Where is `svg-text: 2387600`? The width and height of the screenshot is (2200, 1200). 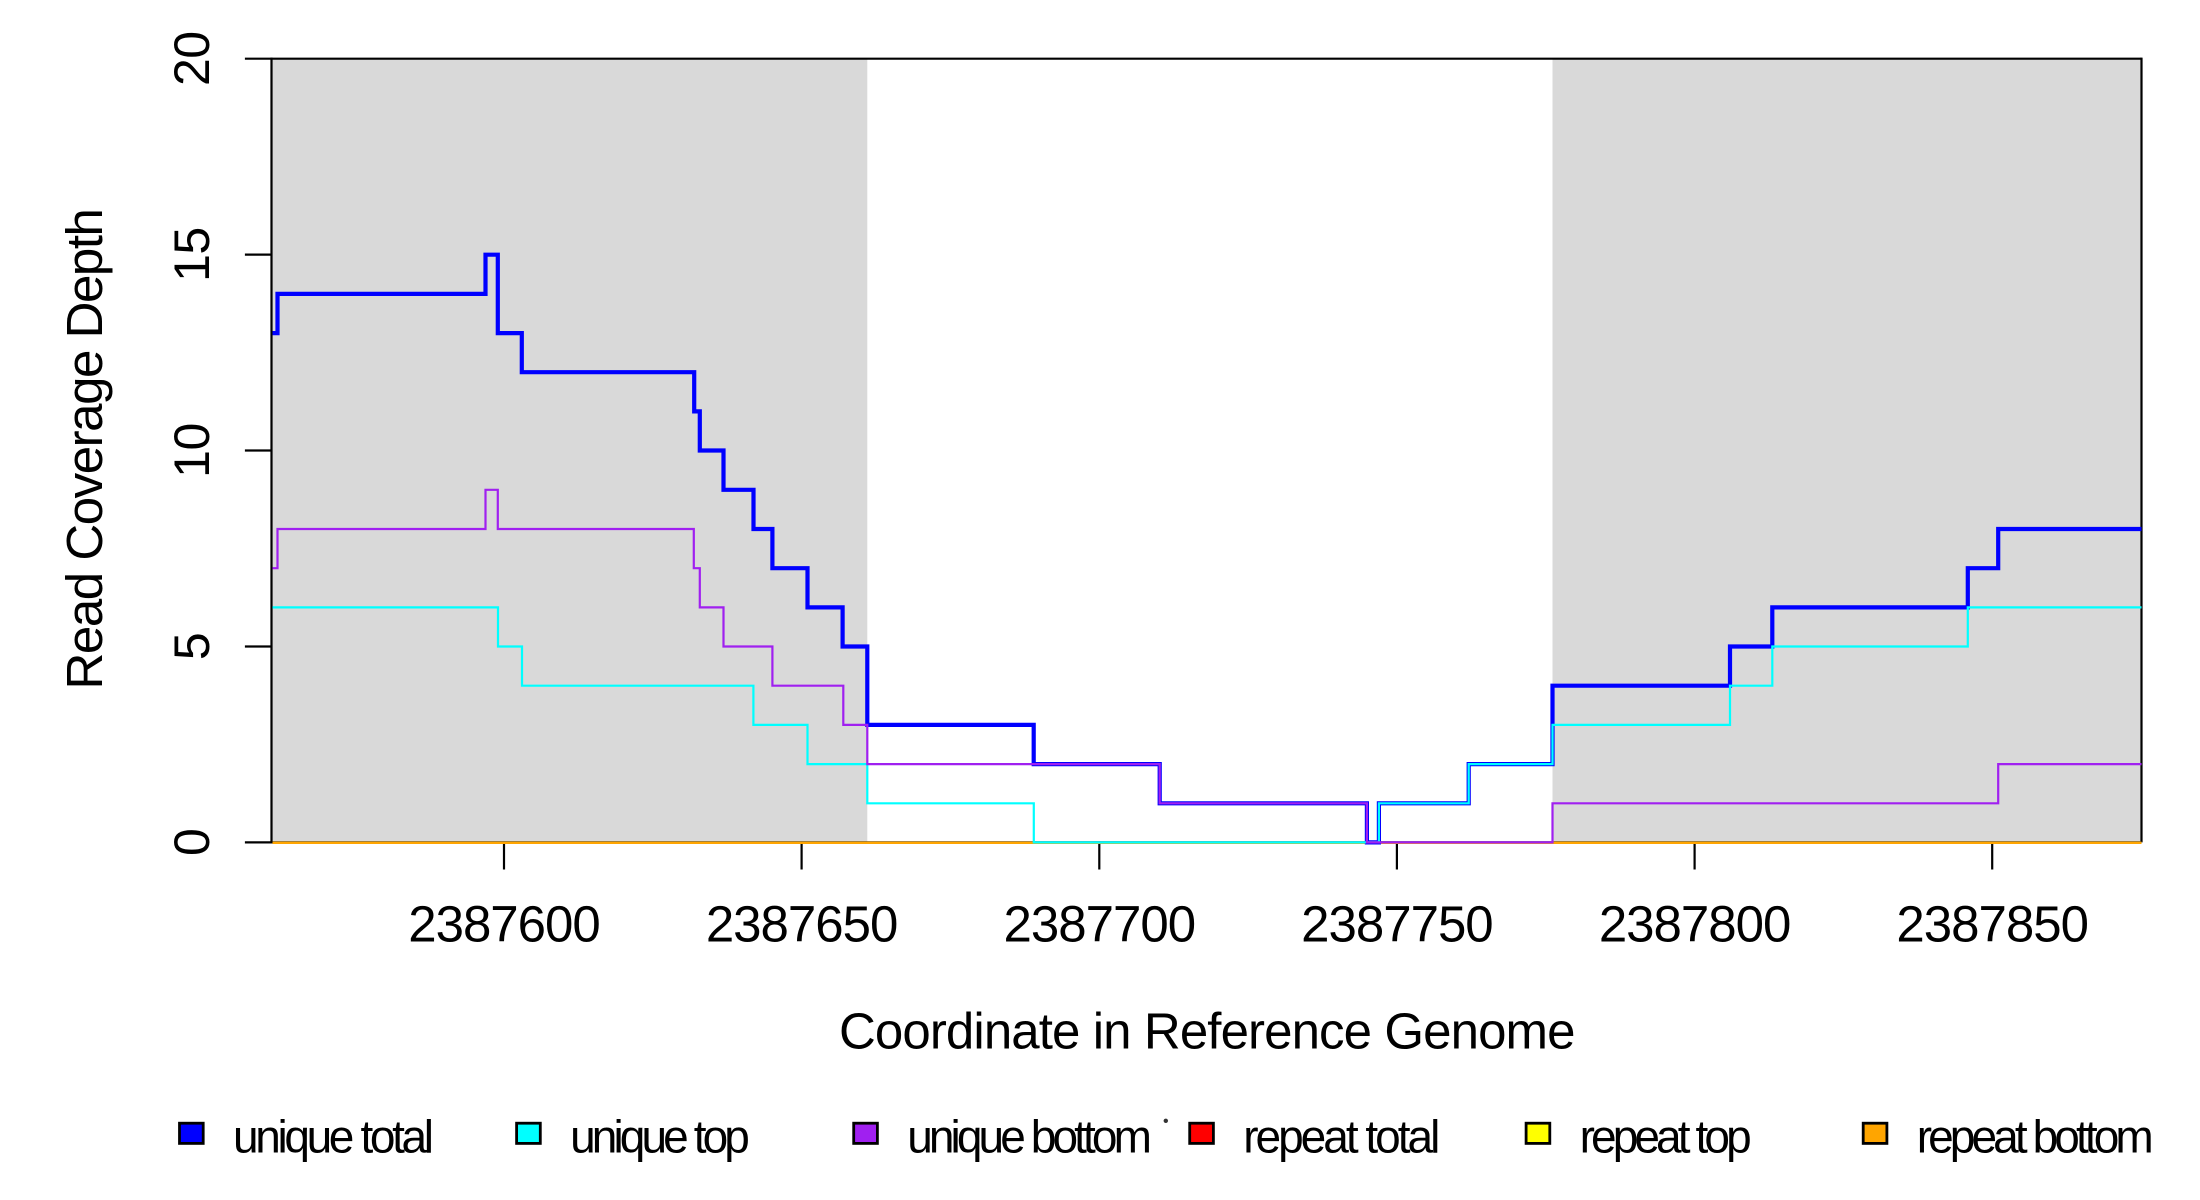
svg-text: 2387600 is located at coordinates (504, 924).